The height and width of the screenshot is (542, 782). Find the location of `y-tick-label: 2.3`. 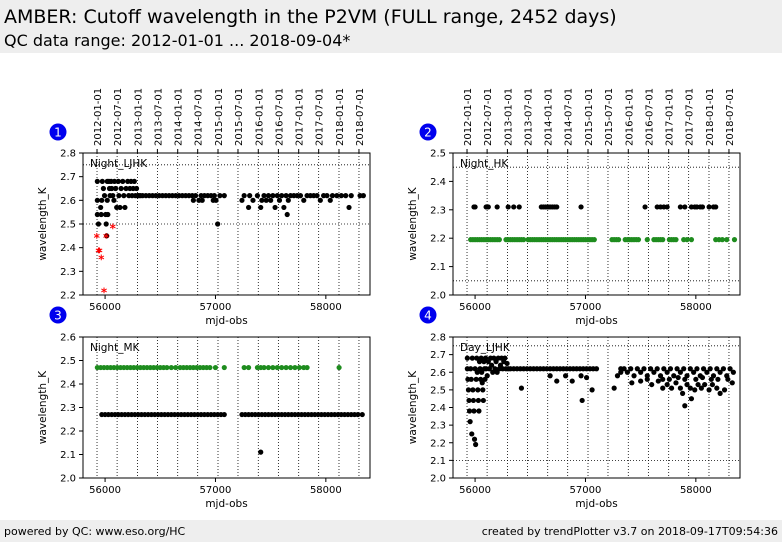

y-tick-label: 2.3 is located at coordinates (438, 210).